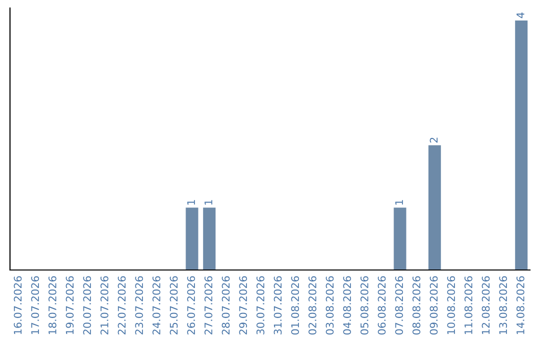 The width and height of the screenshot is (540, 340). Describe the element at coordinates (139, 305) in the screenshot. I see `x-tick-label: 23.07.2026` at that location.